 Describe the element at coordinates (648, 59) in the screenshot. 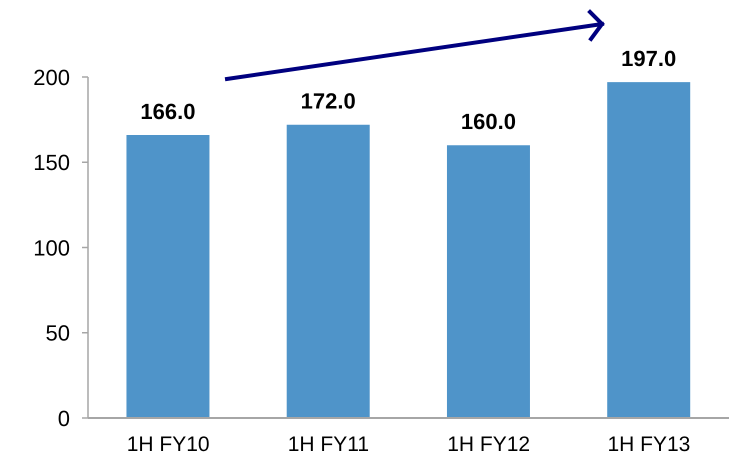

I see `data-label: 197.0` at that location.